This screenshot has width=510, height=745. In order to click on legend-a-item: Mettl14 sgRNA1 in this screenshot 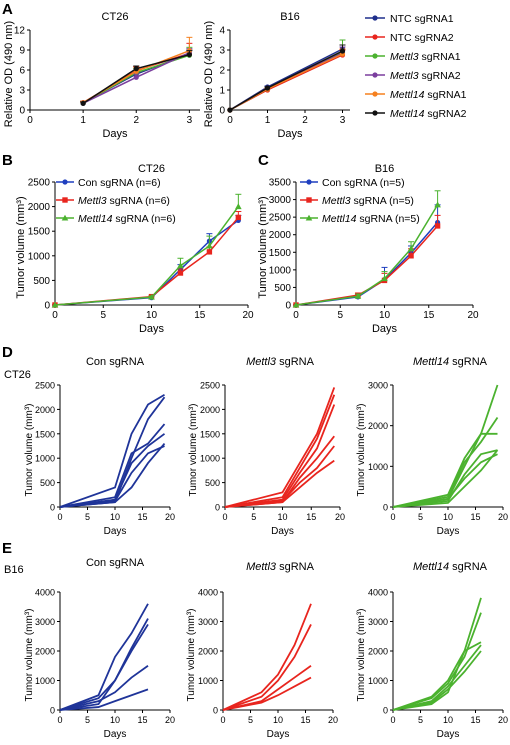, I will do `click(416, 95)`.